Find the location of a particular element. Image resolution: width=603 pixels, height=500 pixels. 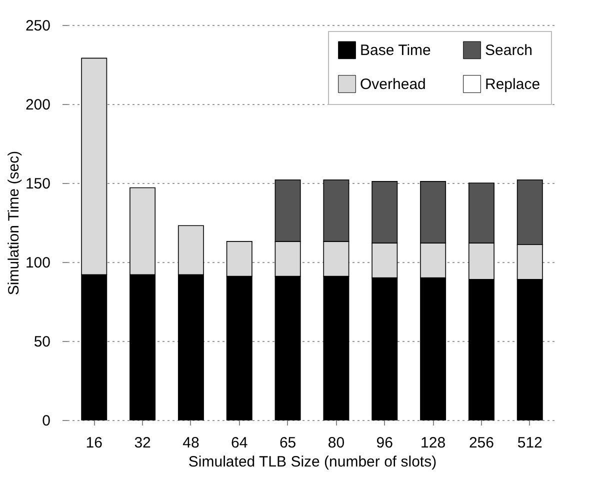

legend-label: Replace is located at coordinates (512, 84).